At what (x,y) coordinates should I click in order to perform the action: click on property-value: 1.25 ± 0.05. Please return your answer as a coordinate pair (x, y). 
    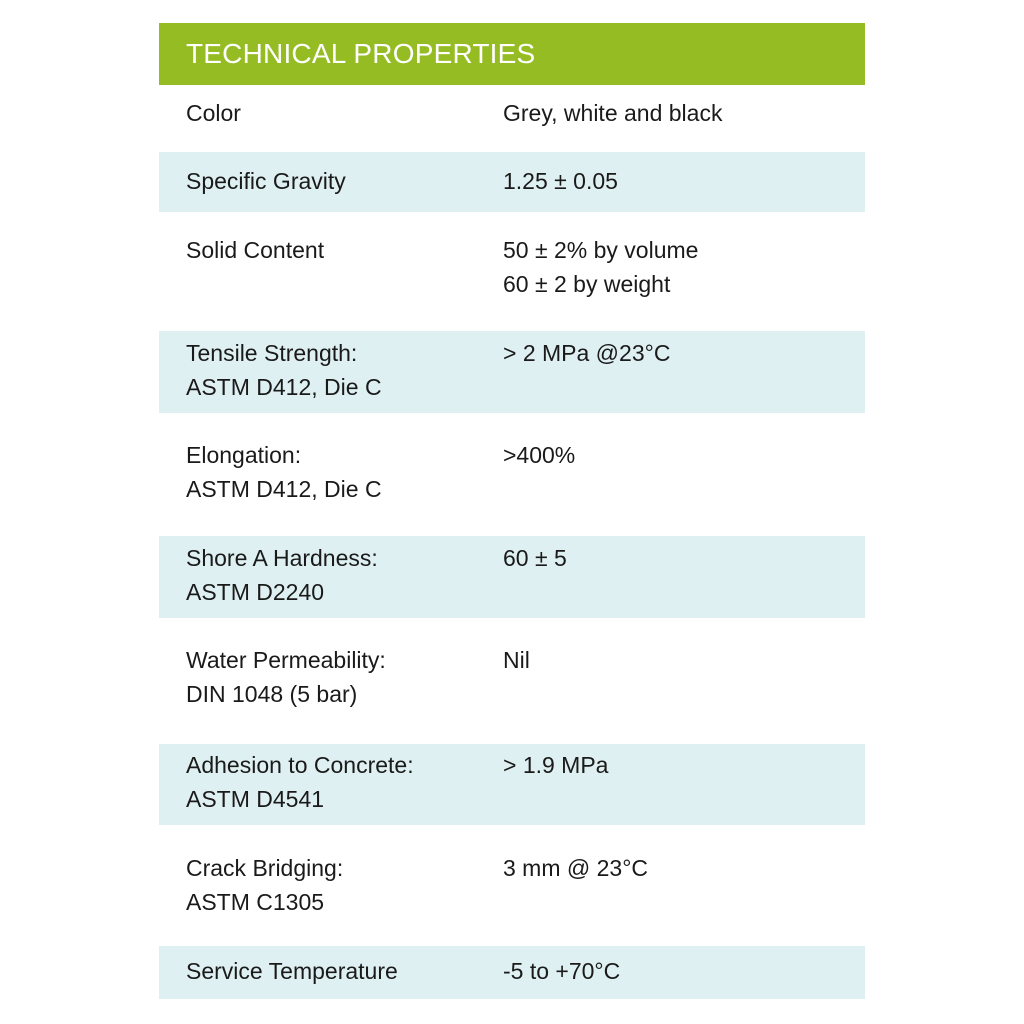
    Looking at the image, I should click on (560, 181).